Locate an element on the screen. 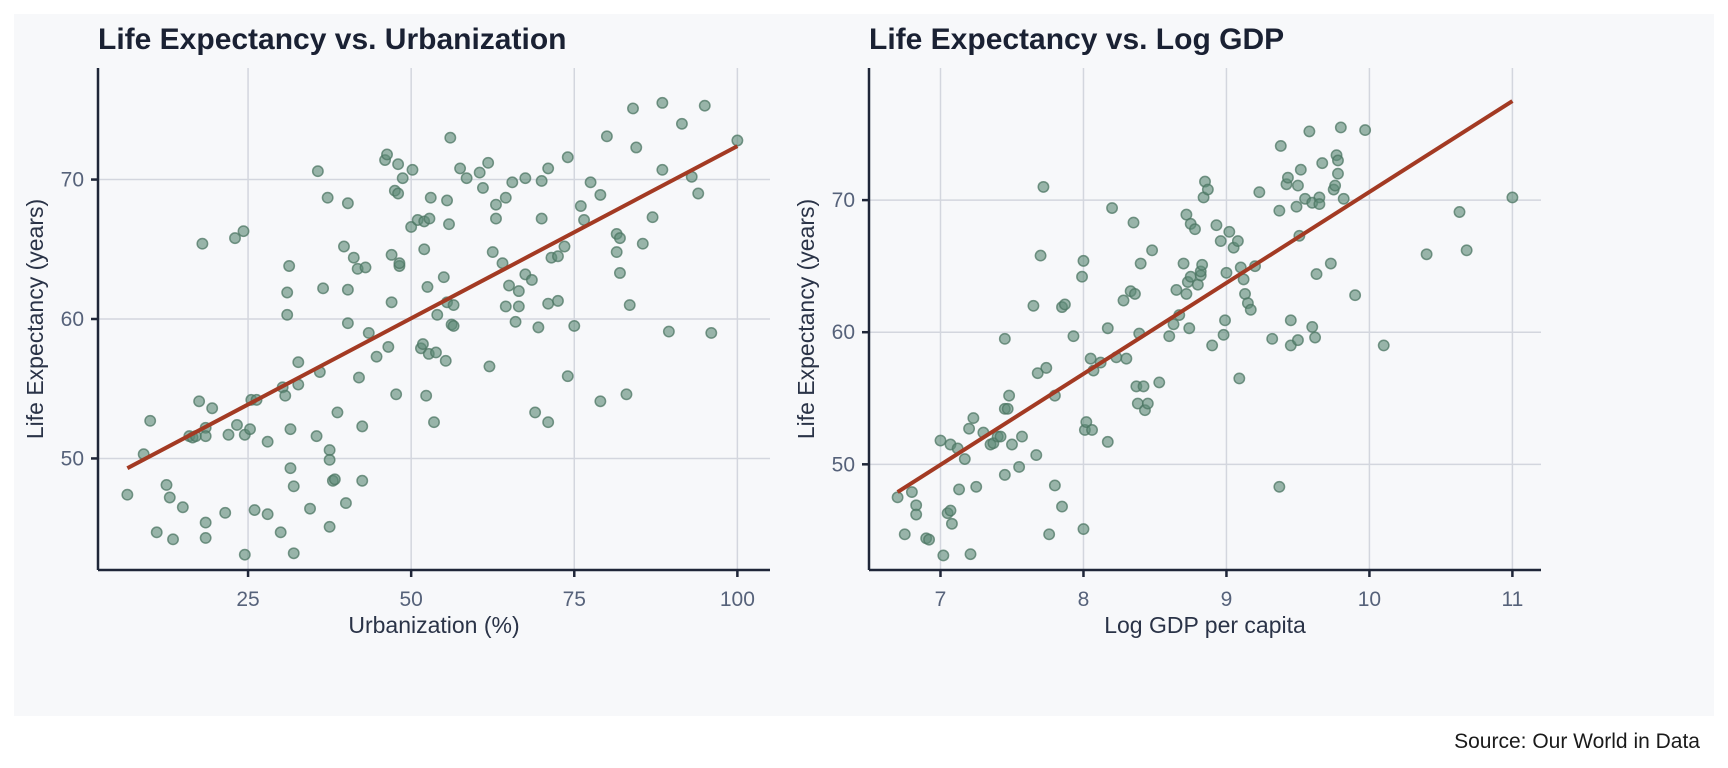  x-tick-label: 7 is located at coordinates (941, 599).